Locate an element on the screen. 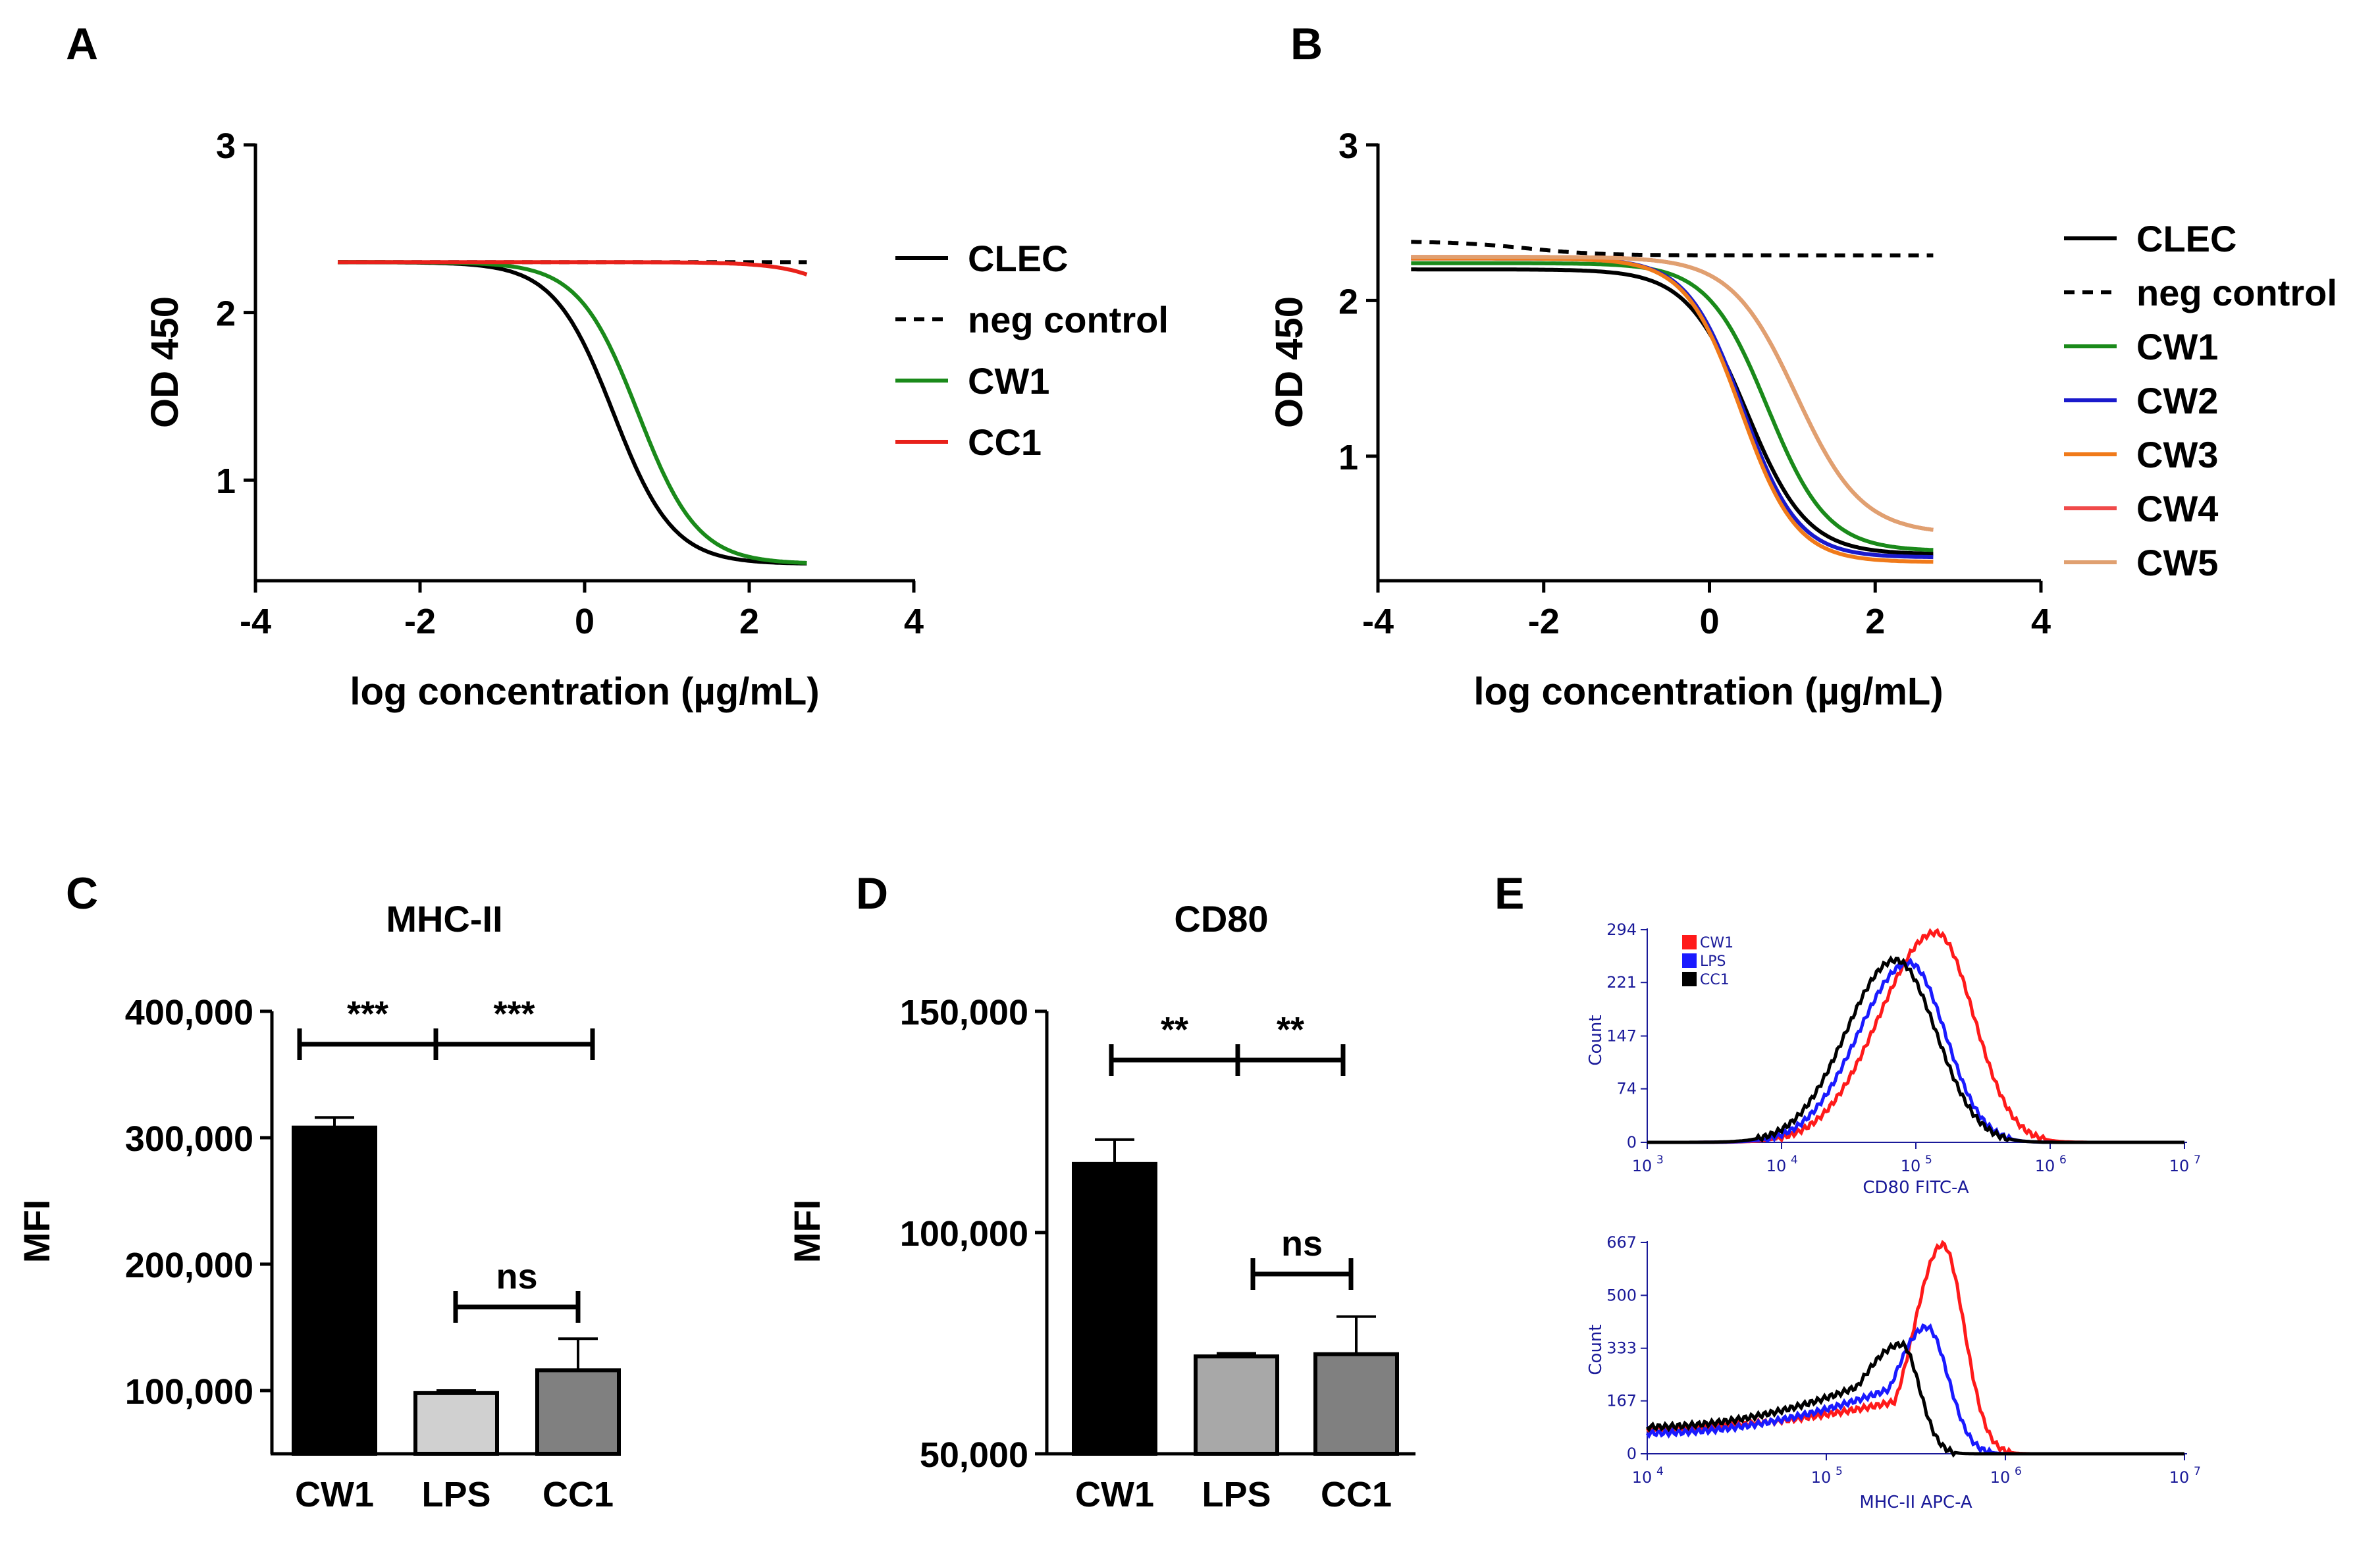  b-curve-neg-control is located at coordinates (1672, 248).